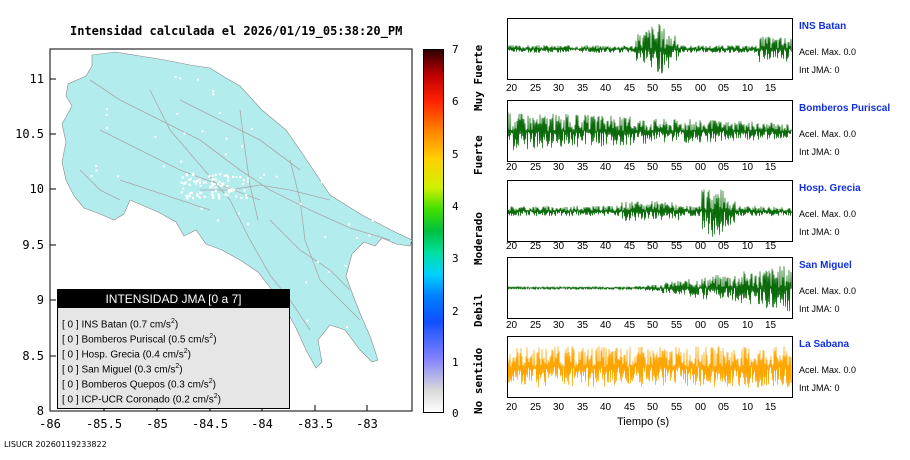 The image size is (910, 460). What do you see at coordinates (724, 167) in the screenshot?
I see `time-tick-label: 05` at bounding box center [724, 167].